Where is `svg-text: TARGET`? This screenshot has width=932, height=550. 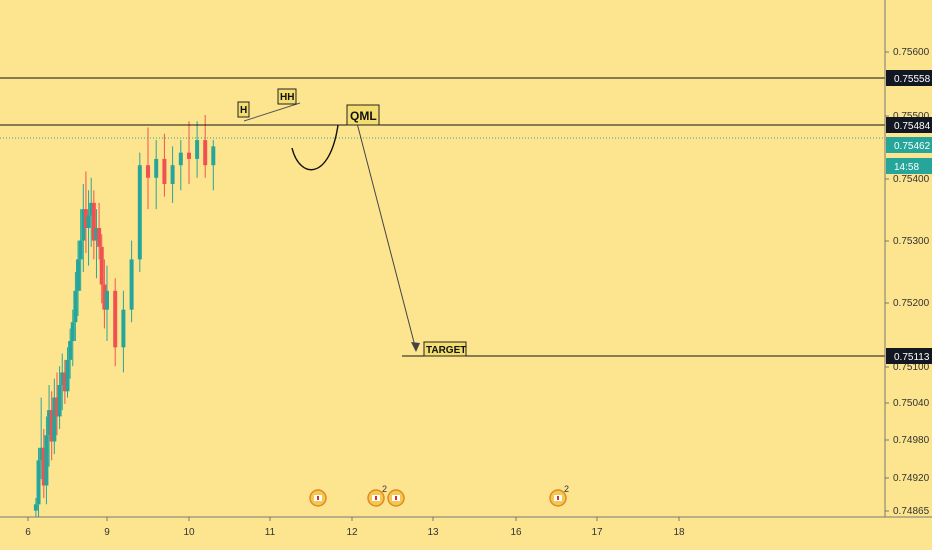 svg-text: TARGET is located at coordinates (446, 350).